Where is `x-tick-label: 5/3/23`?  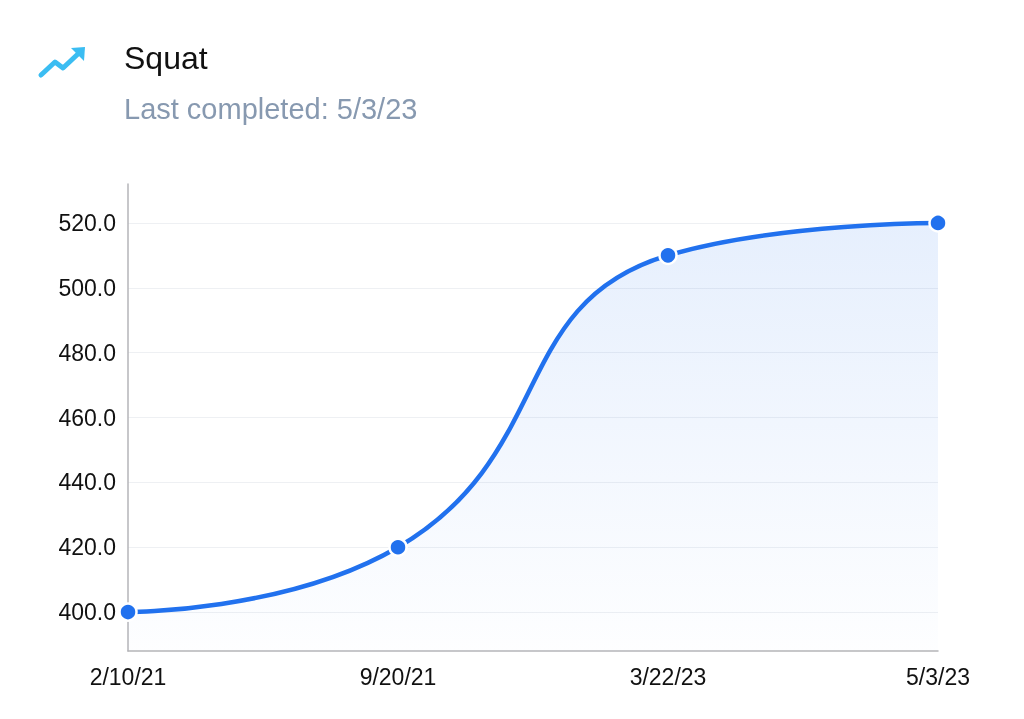
x-tick-label: 5/3/23 is located at coordinates (938, 676).